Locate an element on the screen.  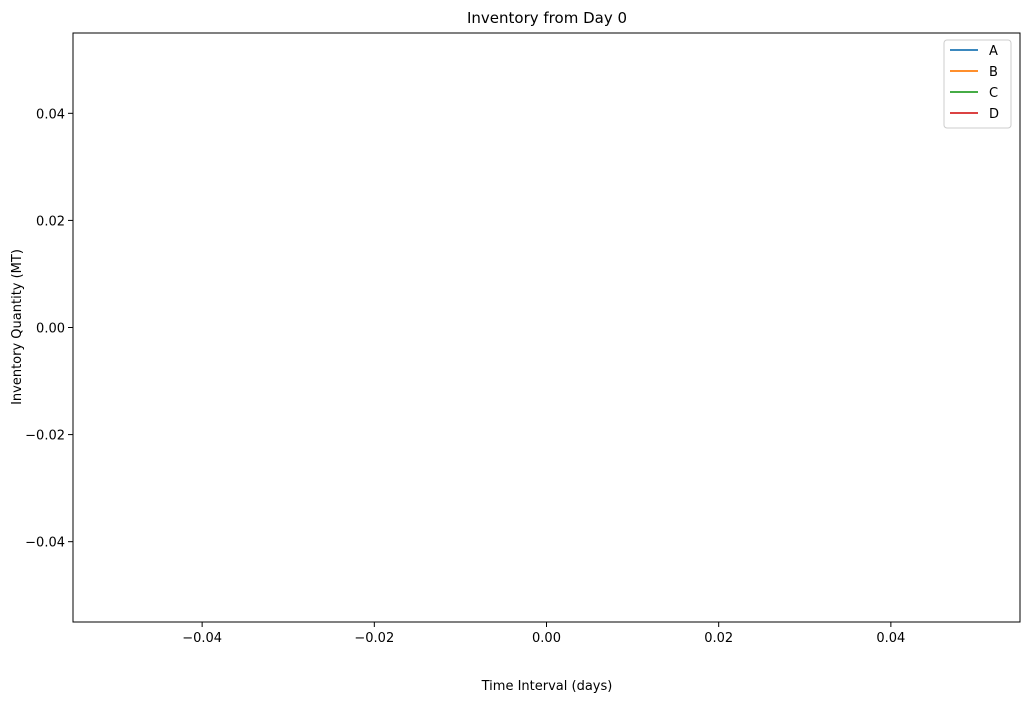
legend-box is located at coordinates (977, 84).